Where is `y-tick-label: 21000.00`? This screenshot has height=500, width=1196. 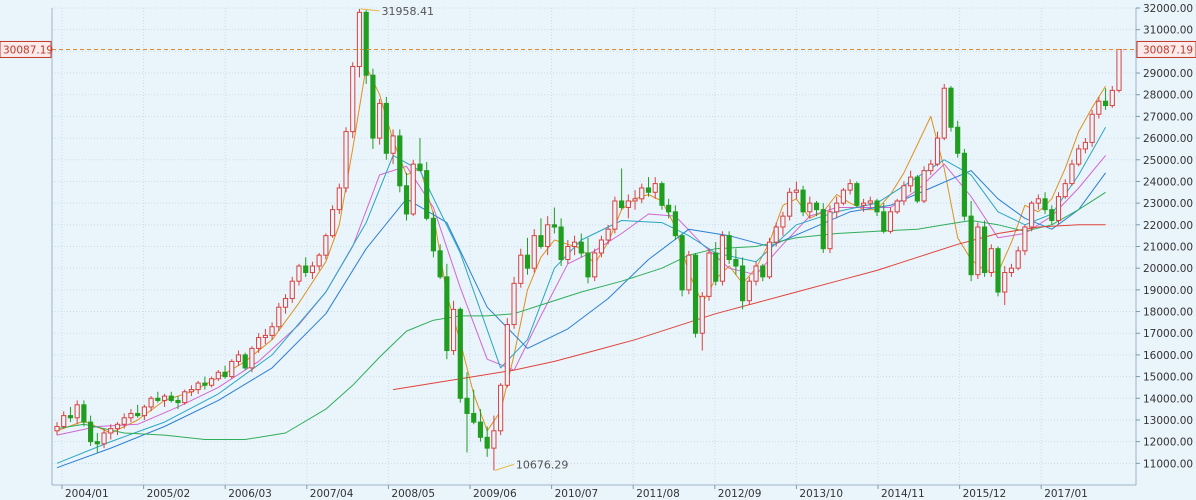 y-tick-label: 21000.00 is located at coordinates (1168, 248).